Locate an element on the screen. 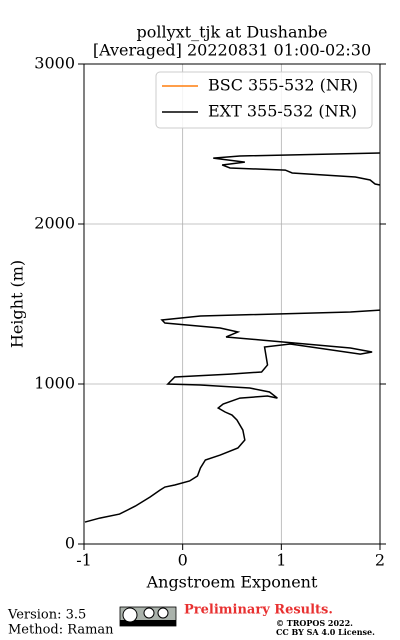  x-tick-label: 0 is located at coordinates (183, 560).